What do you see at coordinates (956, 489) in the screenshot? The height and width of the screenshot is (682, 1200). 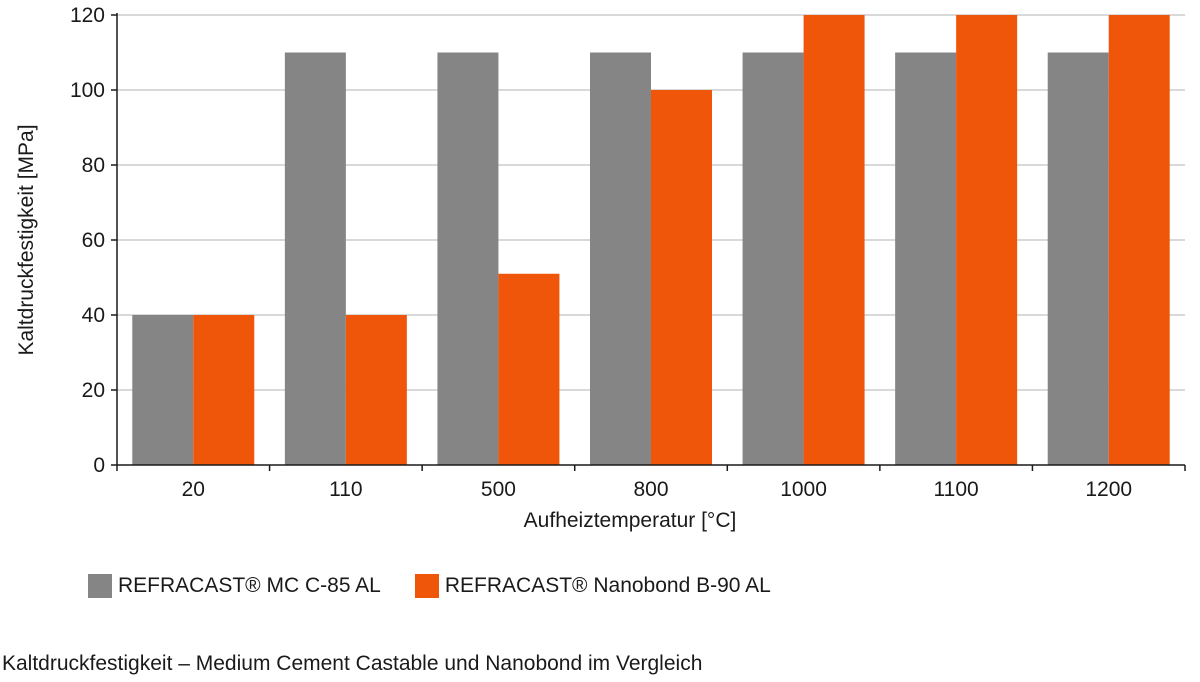 I see `x-tick-label: 1100` at bounding box center [956, 489].